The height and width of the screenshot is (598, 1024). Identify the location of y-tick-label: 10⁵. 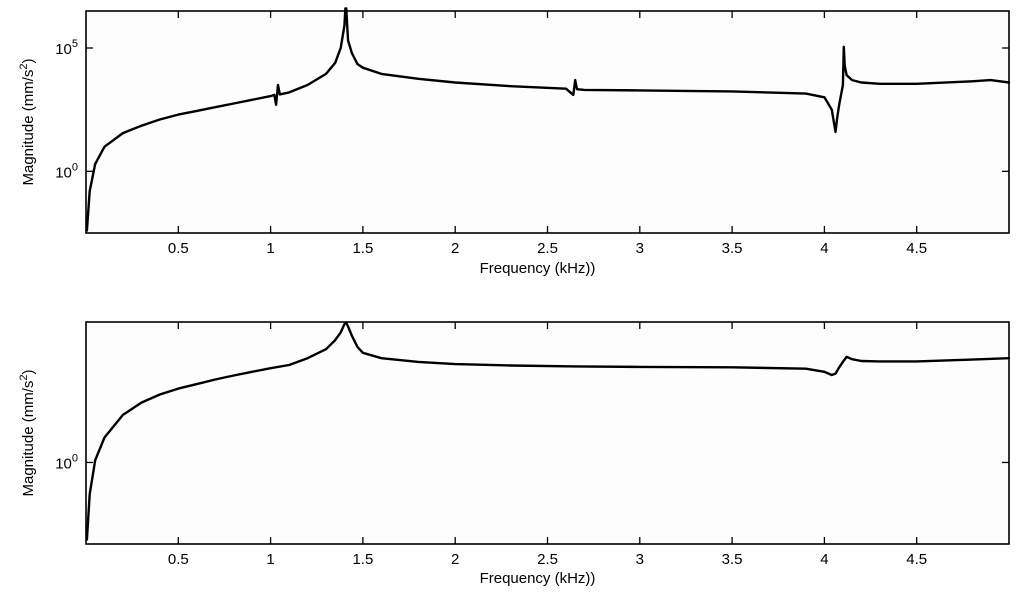
(66, 48).